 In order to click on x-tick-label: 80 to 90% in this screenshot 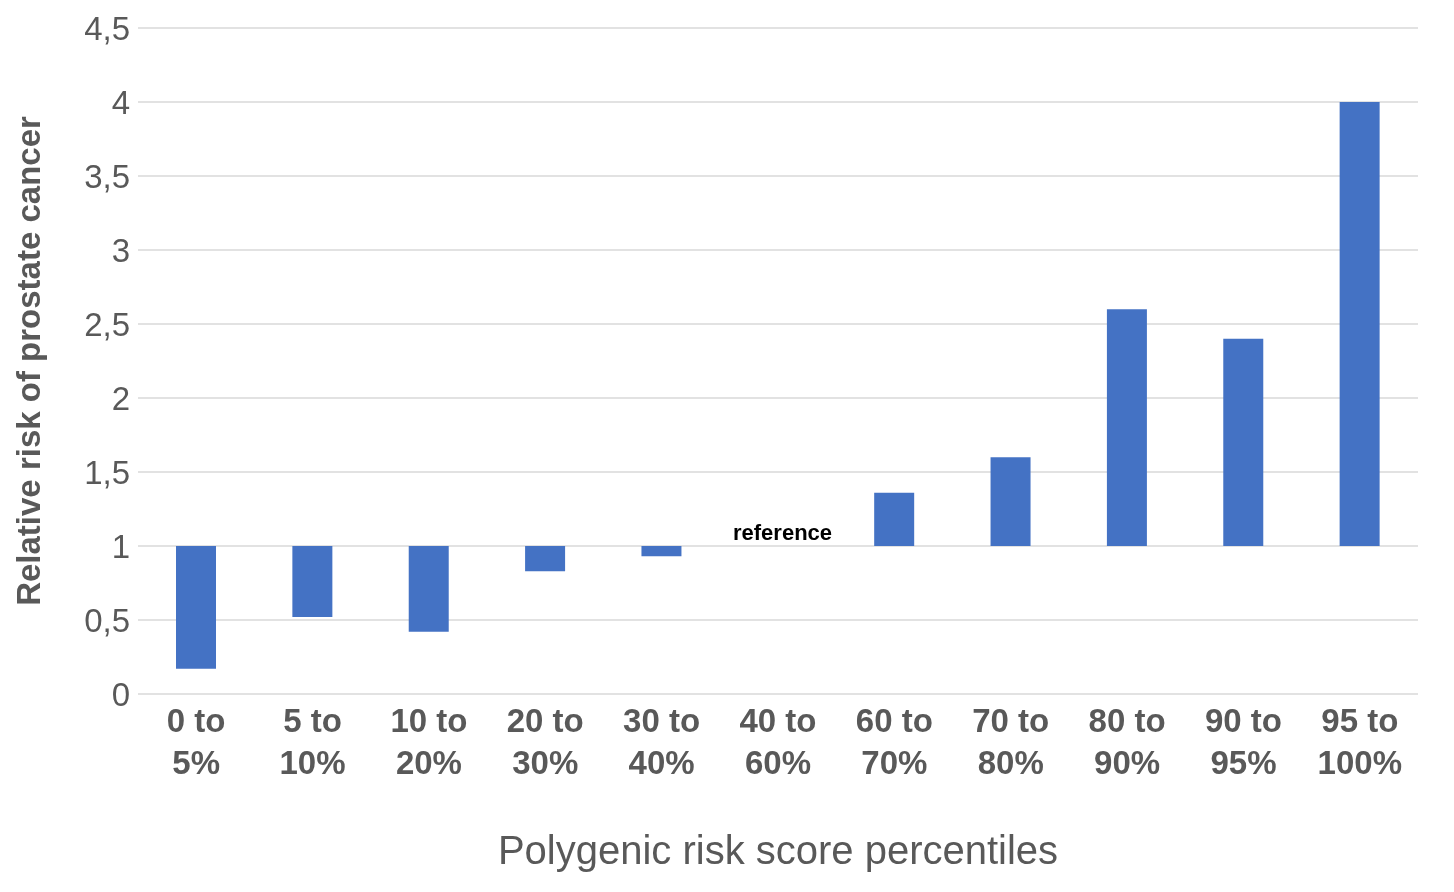, I will do `click(1127, 741)`.